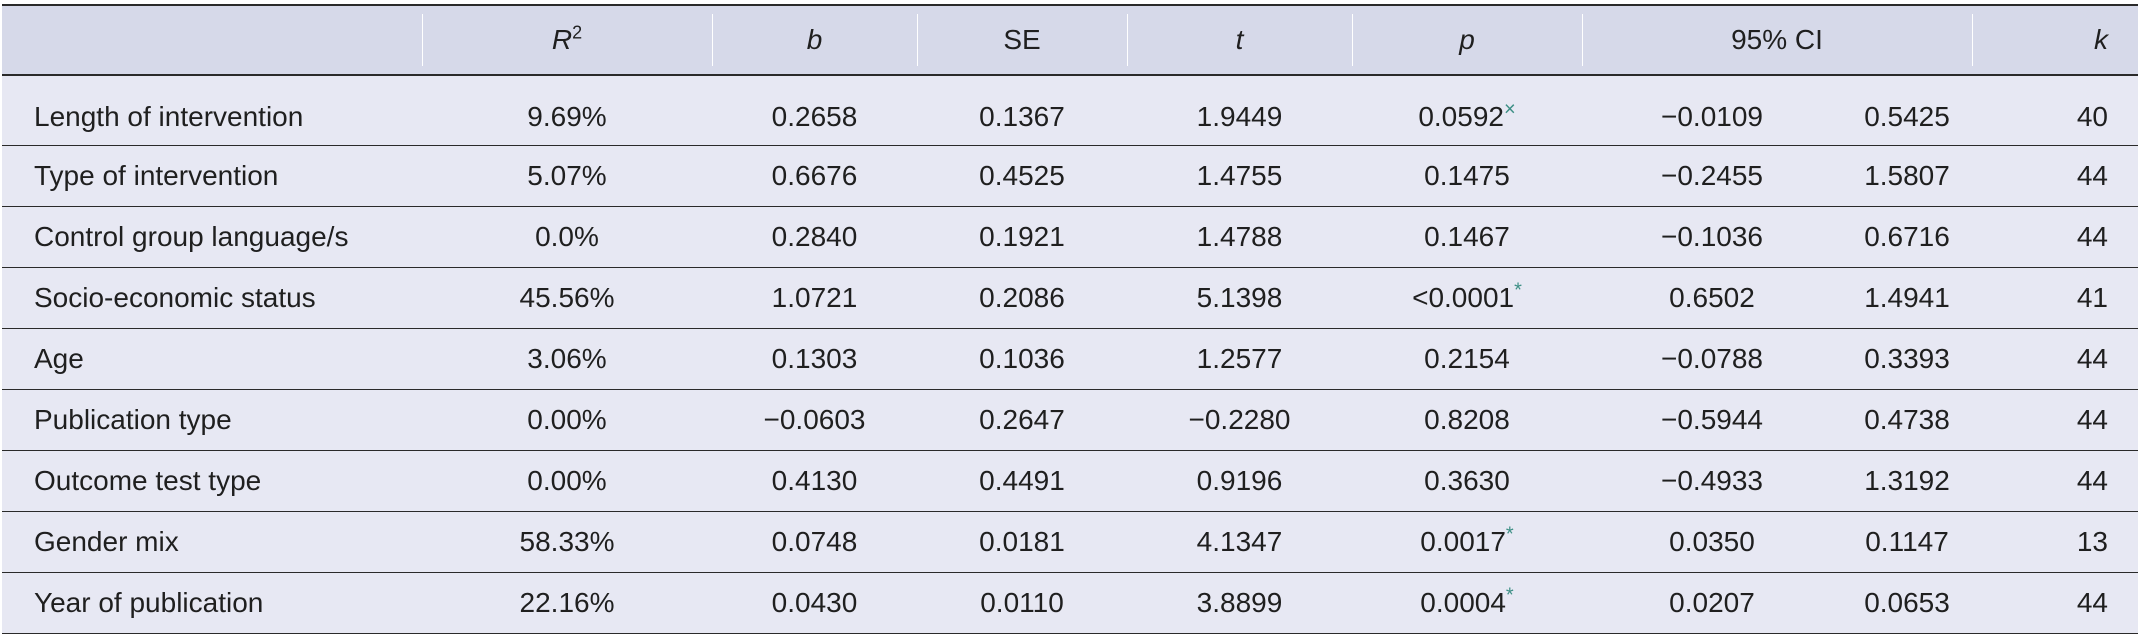 This screenshot has width=2142, height=641. I want to click on cell-p: 0.1467, so click(1467, 236).